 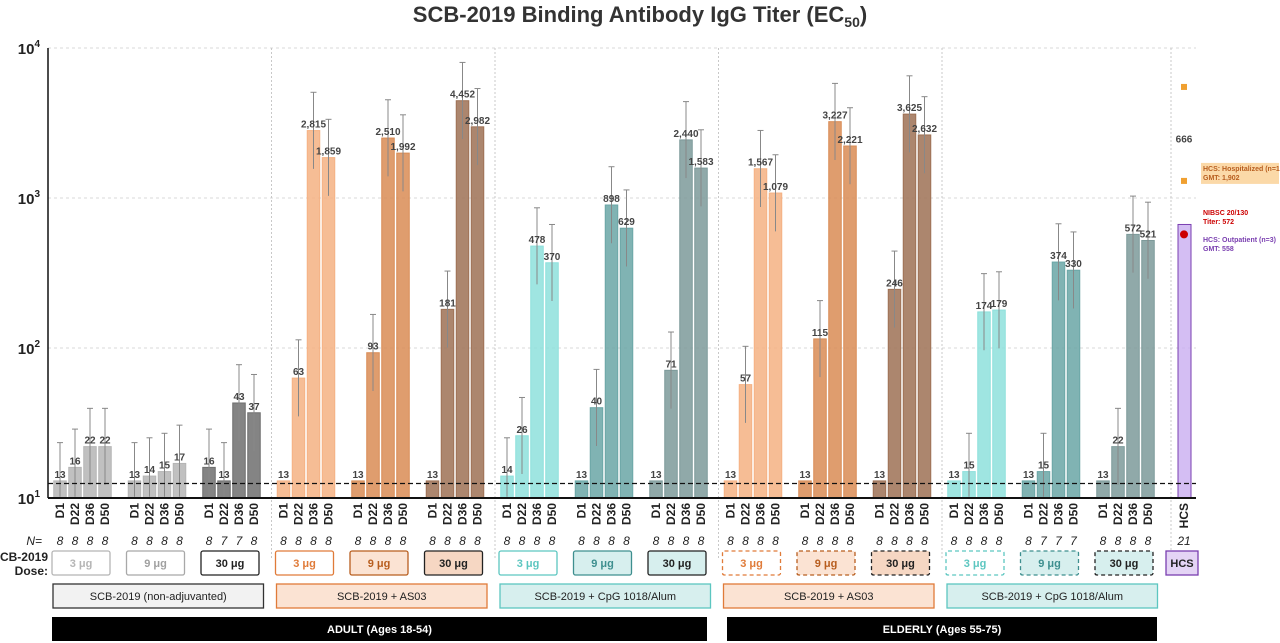 I want to click on population-bar, so click(x=942, y=629).